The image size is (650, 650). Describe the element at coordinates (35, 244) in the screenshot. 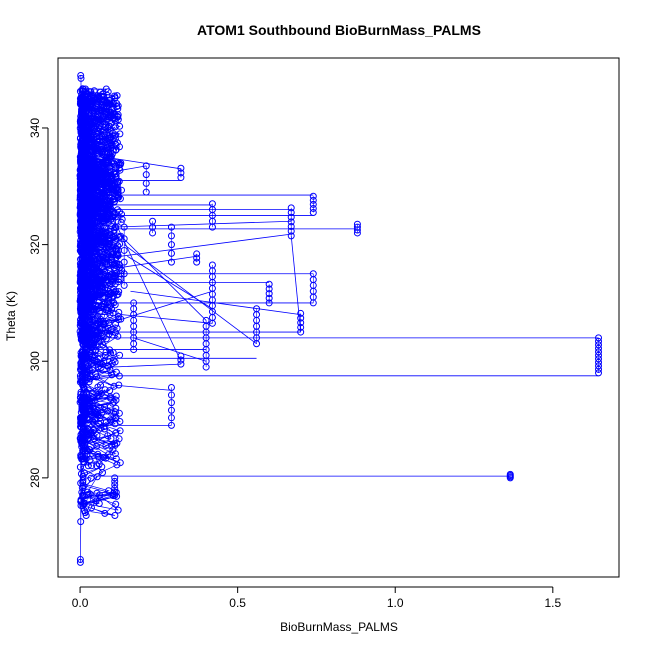

I see `y-tick-label: 320` at that location.